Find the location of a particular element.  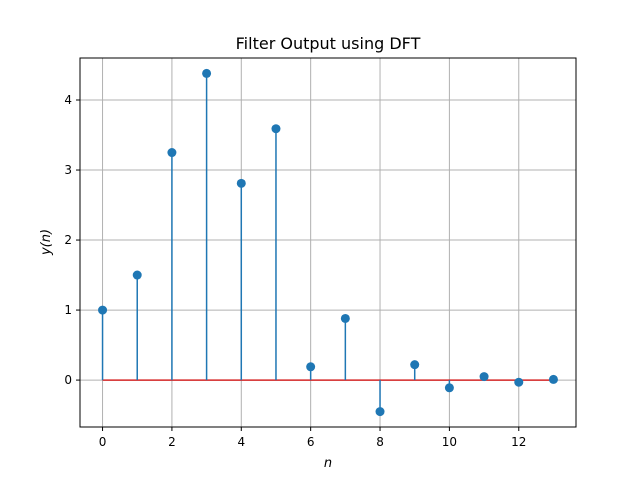

y-tick-label: 4 is located at coordinates (68, 100).